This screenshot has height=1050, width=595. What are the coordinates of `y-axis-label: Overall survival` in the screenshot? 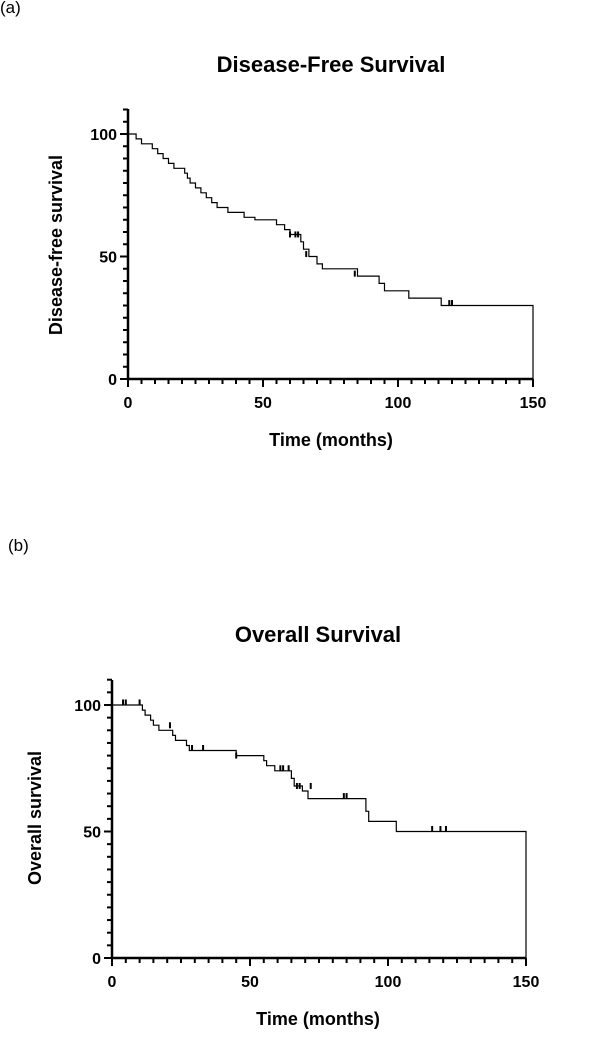 It's located at (35, 818).